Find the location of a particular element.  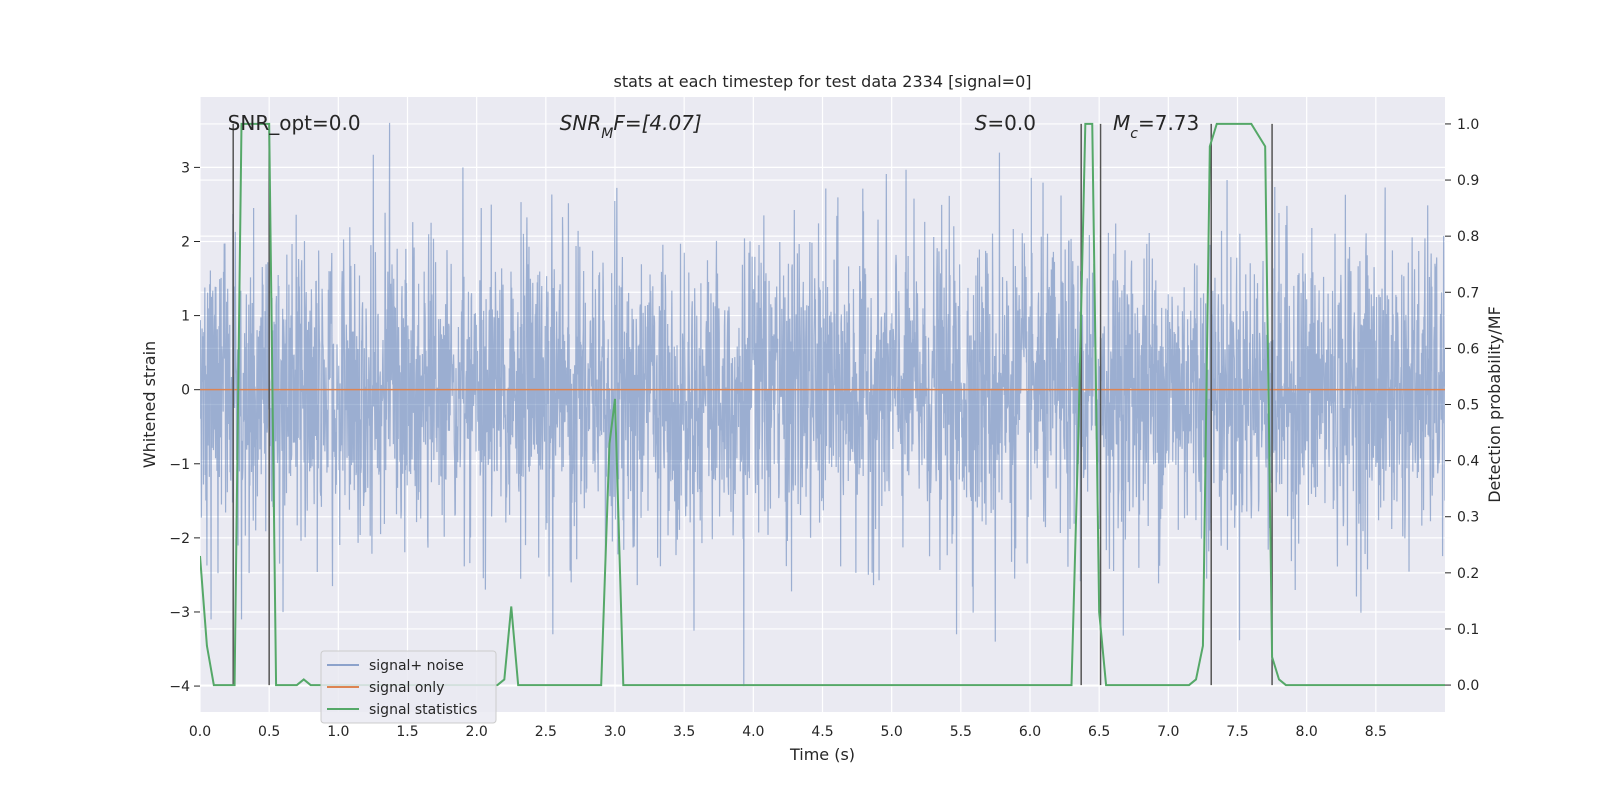

annotation-mc-sub: c is located at coordinates (1134, 134).